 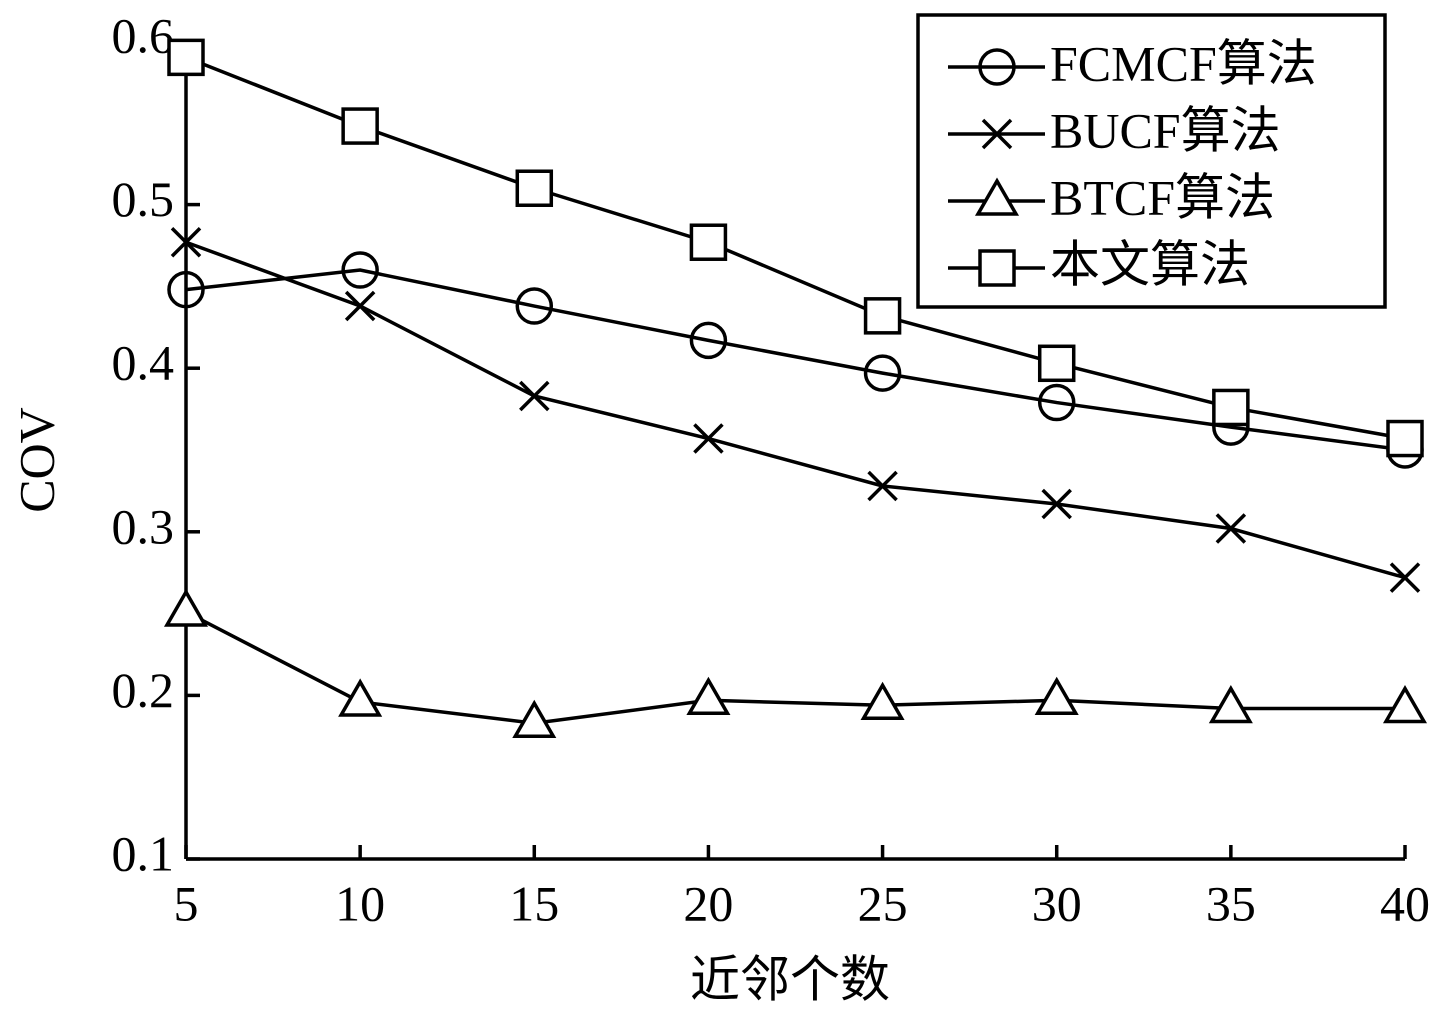 I want to click on x-tick-label: 20, so click(x=708, y=903).